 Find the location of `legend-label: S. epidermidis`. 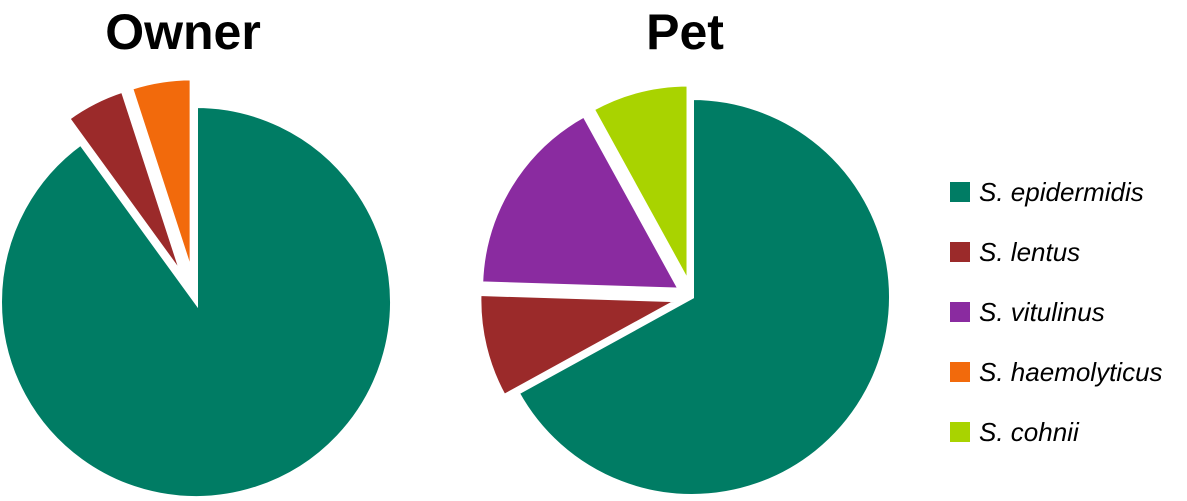

legend-label: S. epidermidis is located at coordinates (1061, 191).